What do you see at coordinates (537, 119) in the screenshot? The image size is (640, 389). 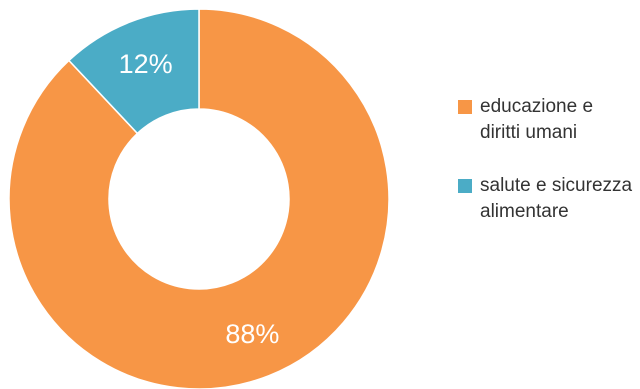 I see `legend-label-educazione: educazione e diritti umani` at bounding box center [537, 119].